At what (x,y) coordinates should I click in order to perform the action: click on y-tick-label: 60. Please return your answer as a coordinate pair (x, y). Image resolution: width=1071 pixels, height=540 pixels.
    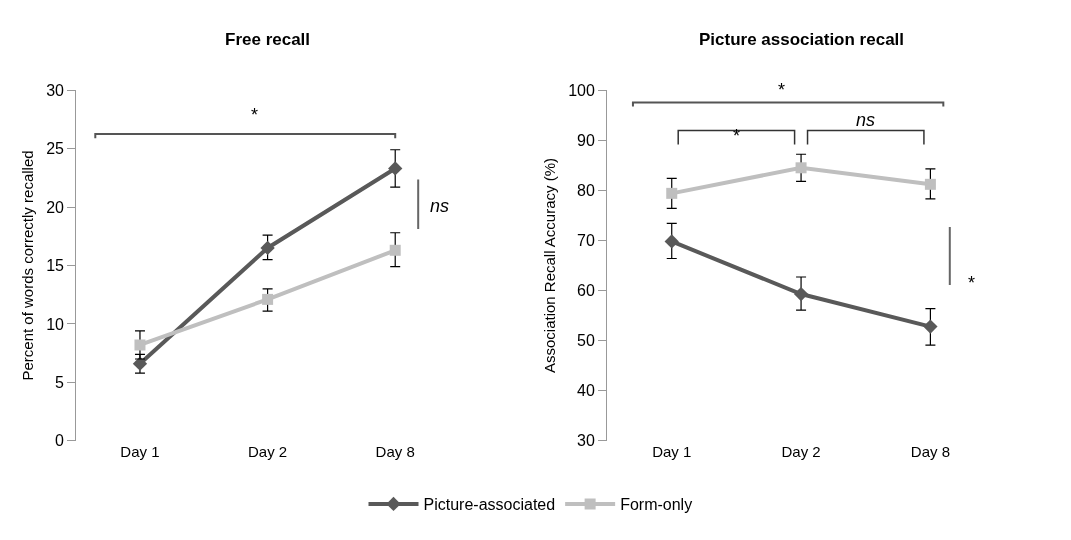
    Looking at the image, I should click on (586, 291).